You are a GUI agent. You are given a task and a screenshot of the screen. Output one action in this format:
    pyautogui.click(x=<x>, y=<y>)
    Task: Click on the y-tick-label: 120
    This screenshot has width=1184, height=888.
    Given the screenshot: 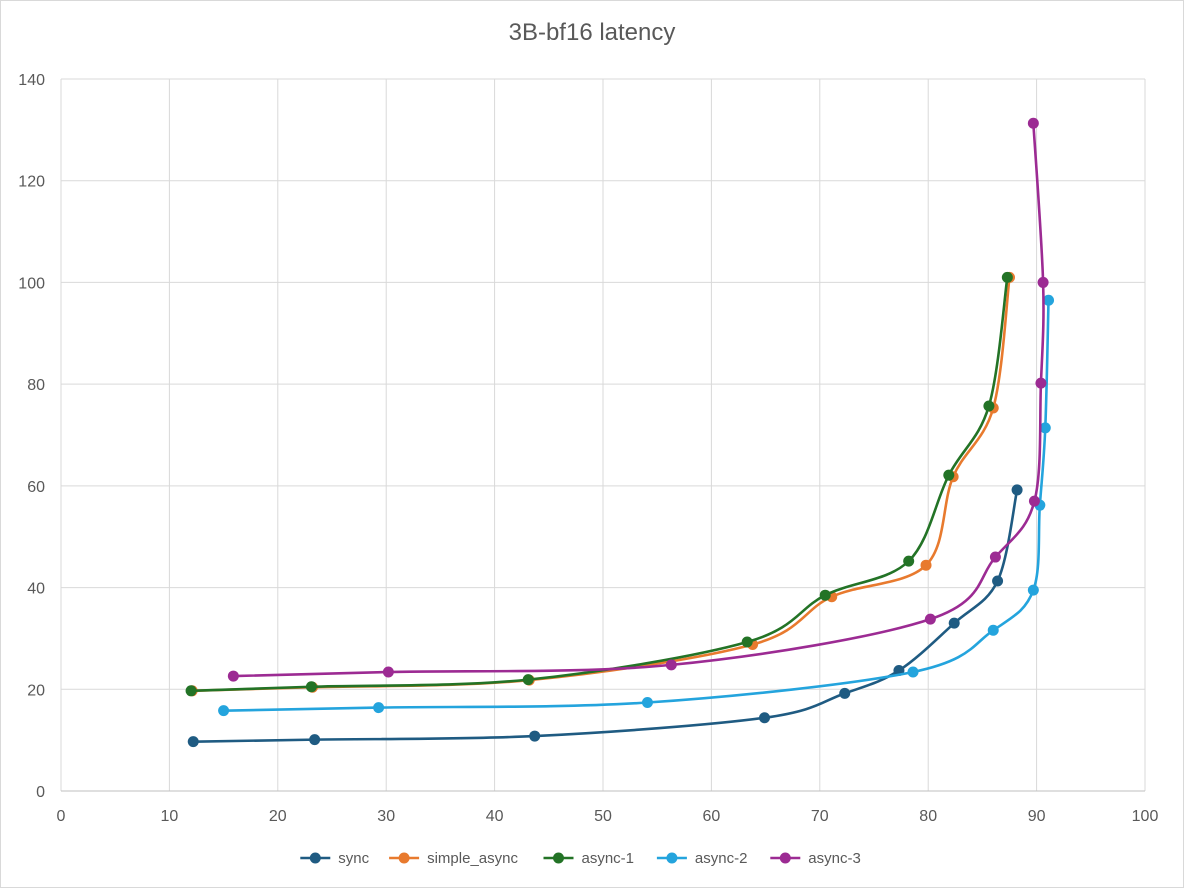 What is the action you would take?
    pyautogui.click(x=31, y=182)
    